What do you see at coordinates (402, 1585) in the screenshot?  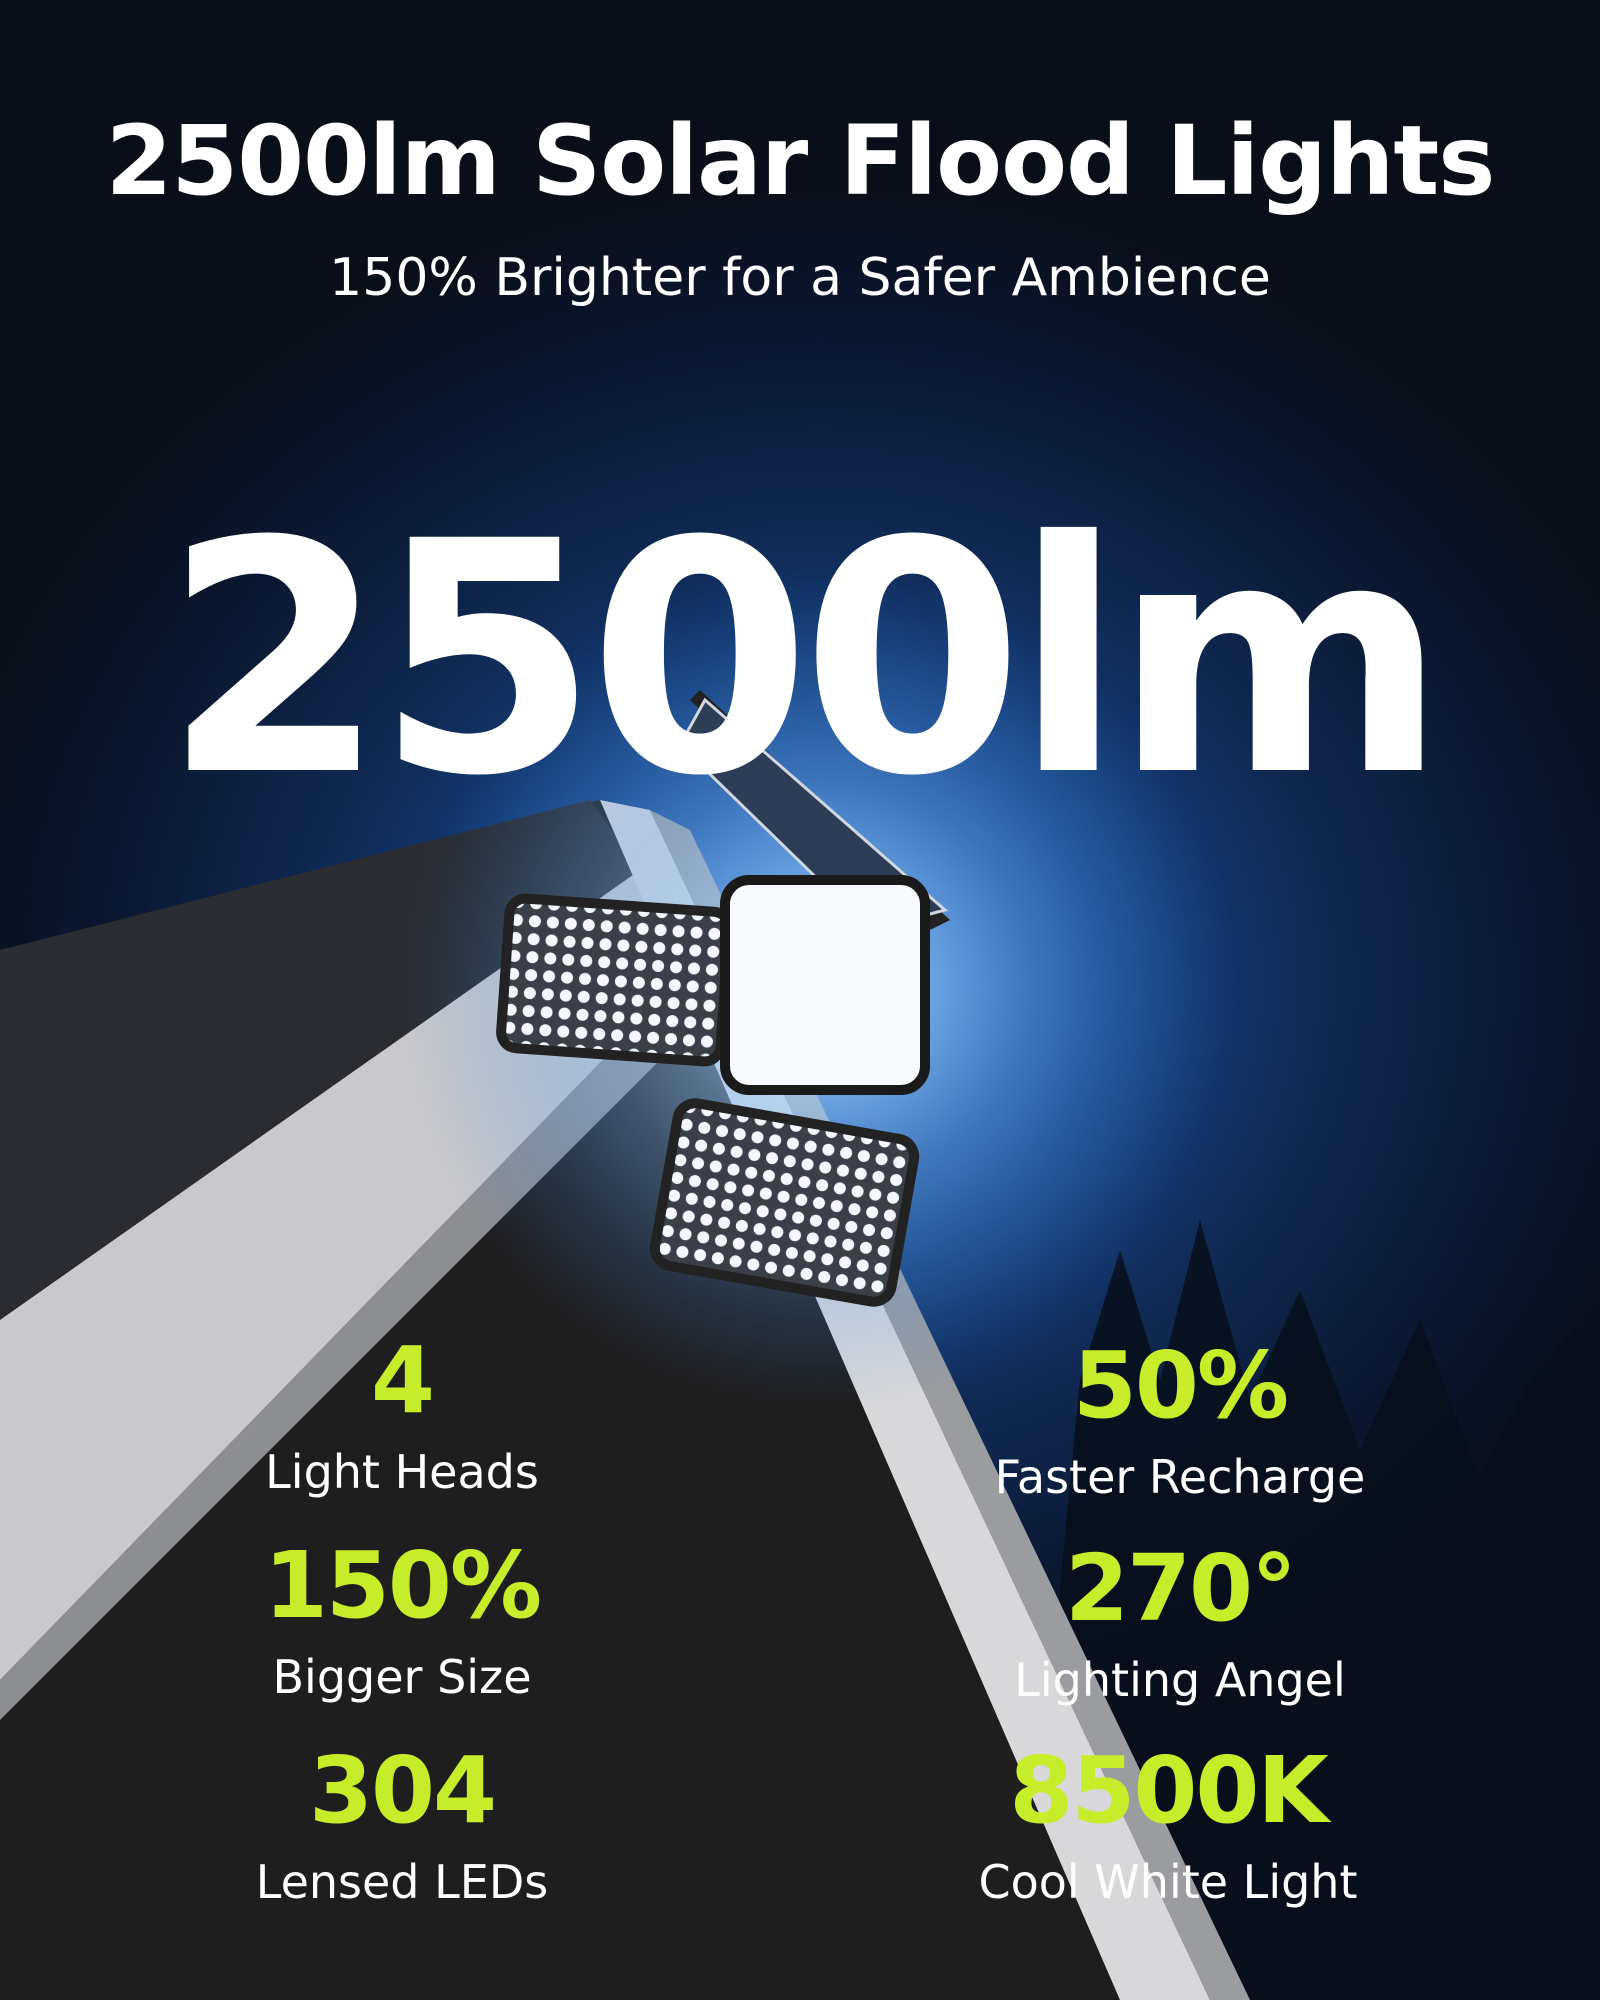 I see `stat-value: 150%` at bounding box center [402, 1585].